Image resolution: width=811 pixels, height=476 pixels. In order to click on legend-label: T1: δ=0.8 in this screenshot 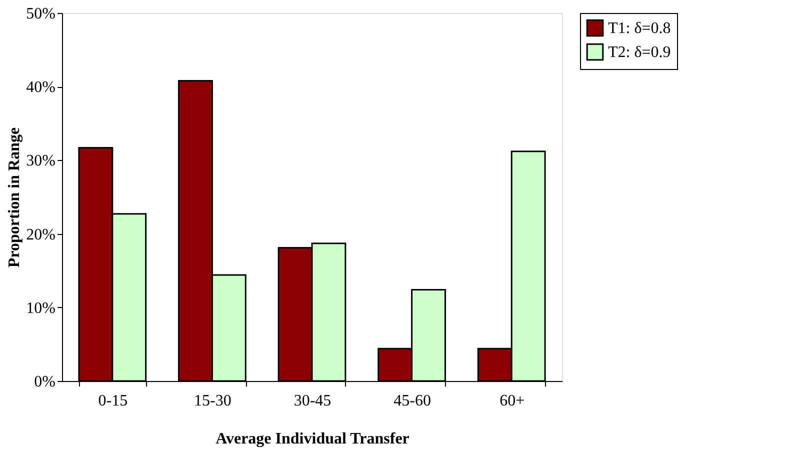, I will do `click(639, 28)`.